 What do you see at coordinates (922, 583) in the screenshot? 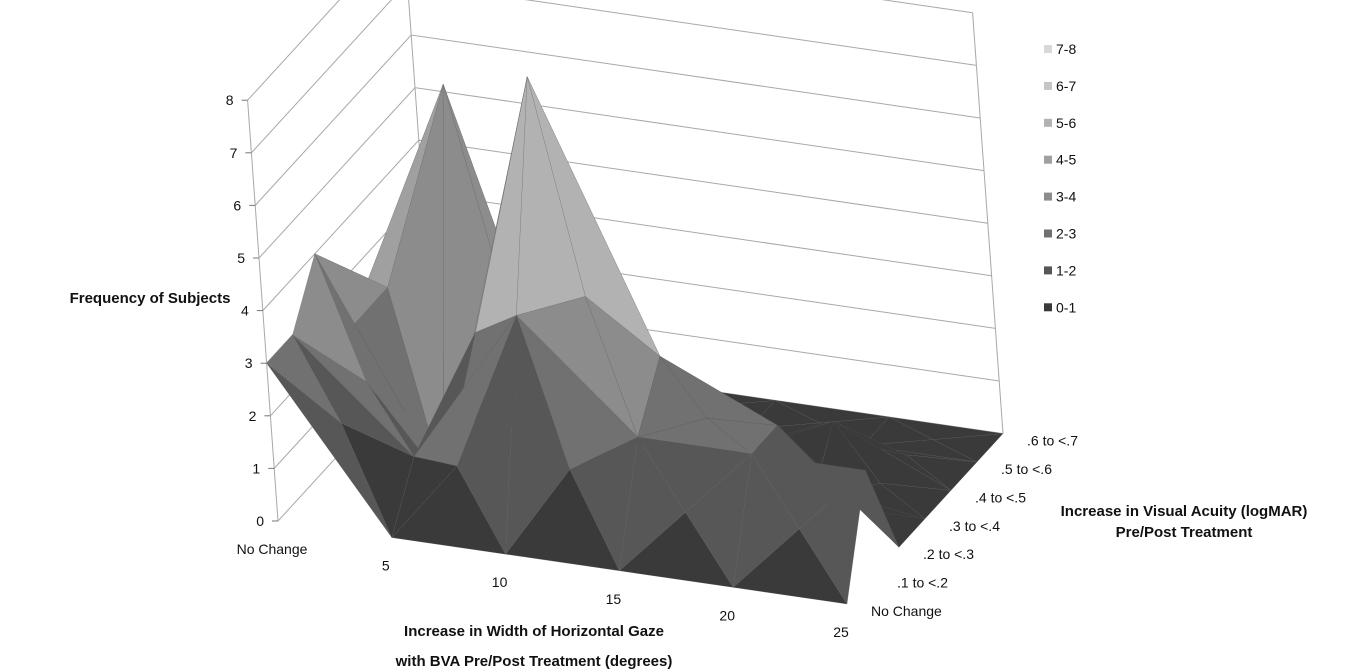
I see `y-tick-label: .1 to <.2` at bounding box center [922, 583].